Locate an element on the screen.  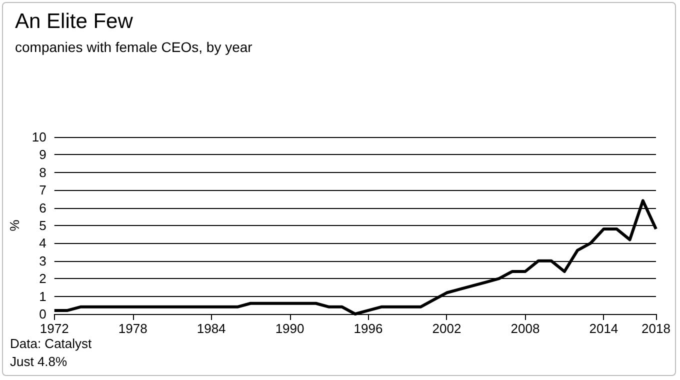
y-tick-label: 9 is located at coordinates (42, 154).